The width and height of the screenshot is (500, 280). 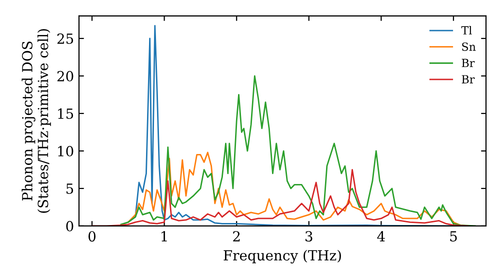 I want to click on x-tick-label: 1, so click(x=164, y=236).